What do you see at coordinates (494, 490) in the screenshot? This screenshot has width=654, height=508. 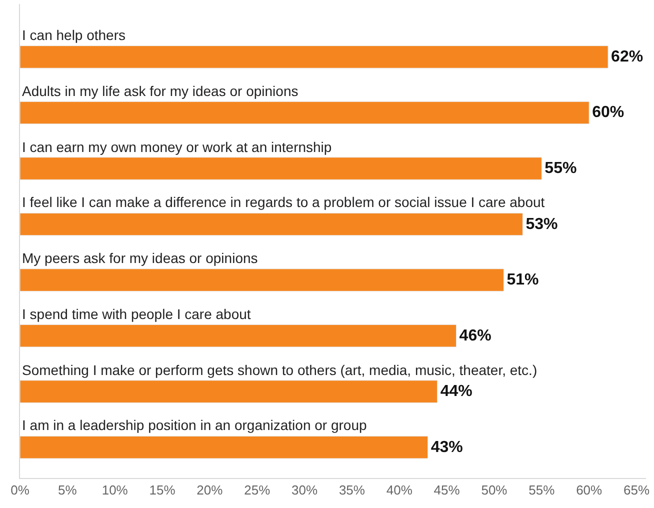 I see `x-tick-label: 50%` at bounding box center [494, 490].